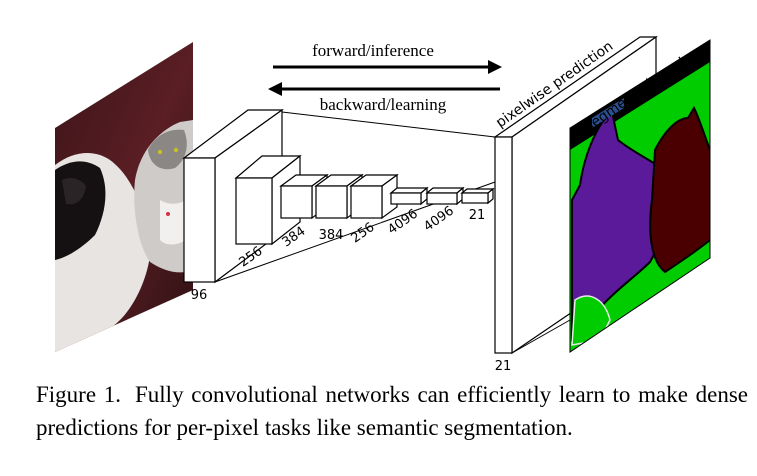 The height and width of the screenshot is (476, 757). I want to click on segmentation-label-highlight, so click(608, 113).